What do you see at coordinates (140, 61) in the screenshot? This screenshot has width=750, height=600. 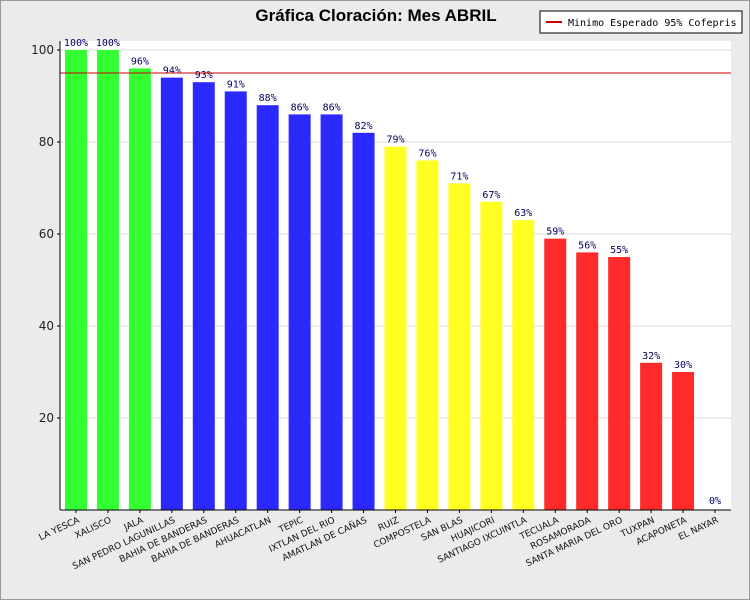 I see `data-label: 96%` at bounding box center [140, 61].